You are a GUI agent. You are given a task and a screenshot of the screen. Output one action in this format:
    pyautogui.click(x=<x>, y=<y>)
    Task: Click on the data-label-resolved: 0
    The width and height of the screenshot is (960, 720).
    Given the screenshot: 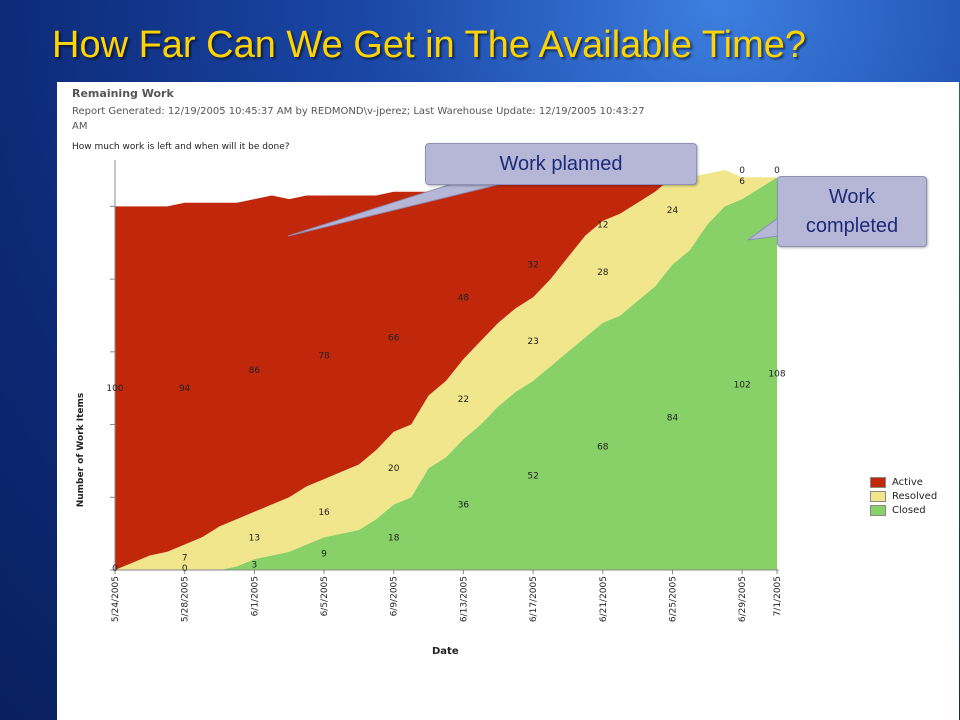 What is the action you would take?
    pyautogui.click(x=115, y=569)
    